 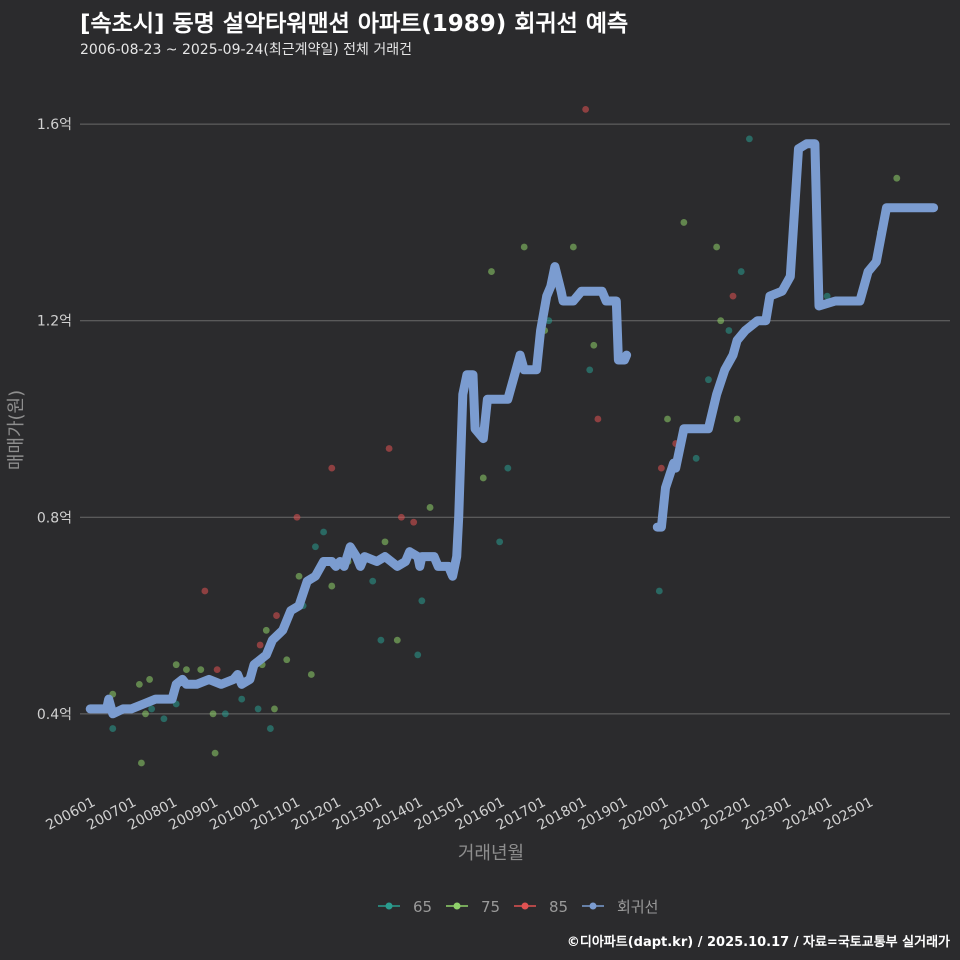 I want to click on x-axis-title: 거래년월, so click(x=491, y=853).